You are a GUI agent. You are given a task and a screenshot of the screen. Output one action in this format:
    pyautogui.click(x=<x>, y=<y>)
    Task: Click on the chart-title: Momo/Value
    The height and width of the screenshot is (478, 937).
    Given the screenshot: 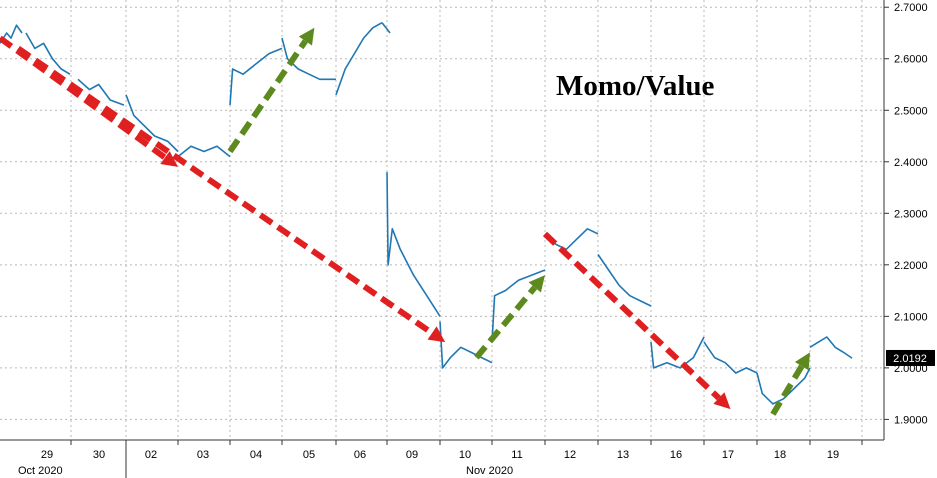 What is the action you would take?
    pyautogui.click(x=635, y=86)
    